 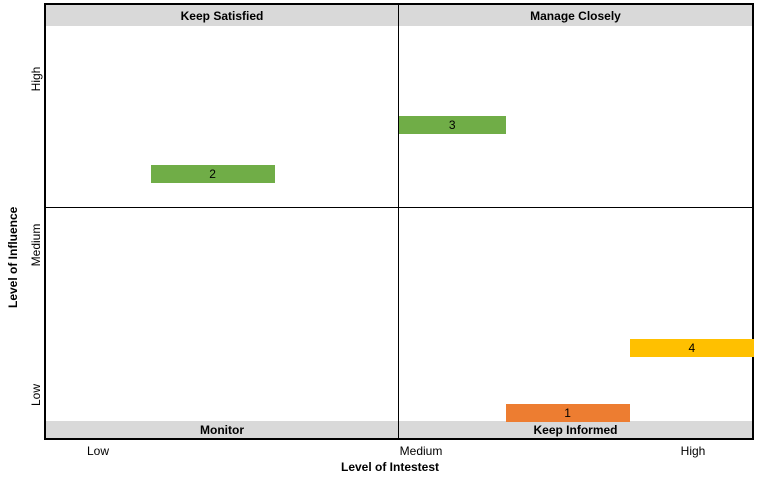 What do you see at coordinates (36, 79) in the screenshot?
I see `y-tick-high: High` at bounding box center [36, 79].